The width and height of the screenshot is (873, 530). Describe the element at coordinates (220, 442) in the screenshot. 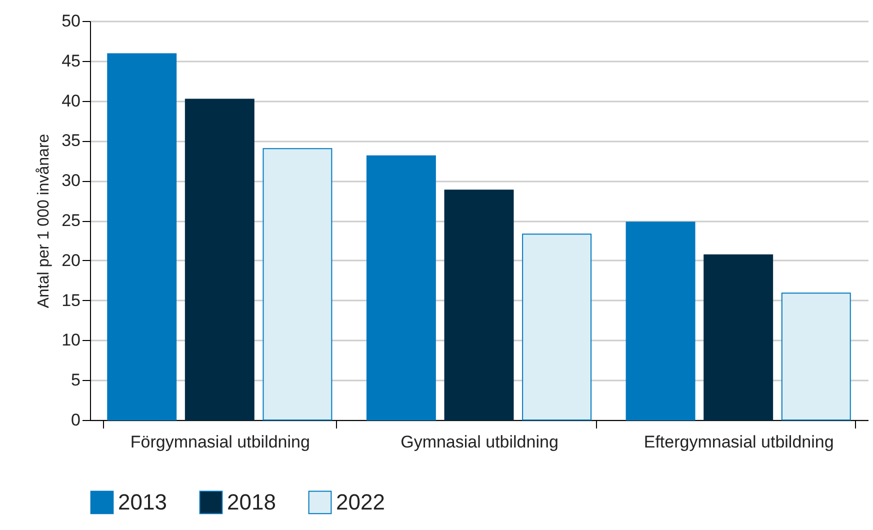

I see `x-tick-label: Förgymnasial utbildning` at that location.